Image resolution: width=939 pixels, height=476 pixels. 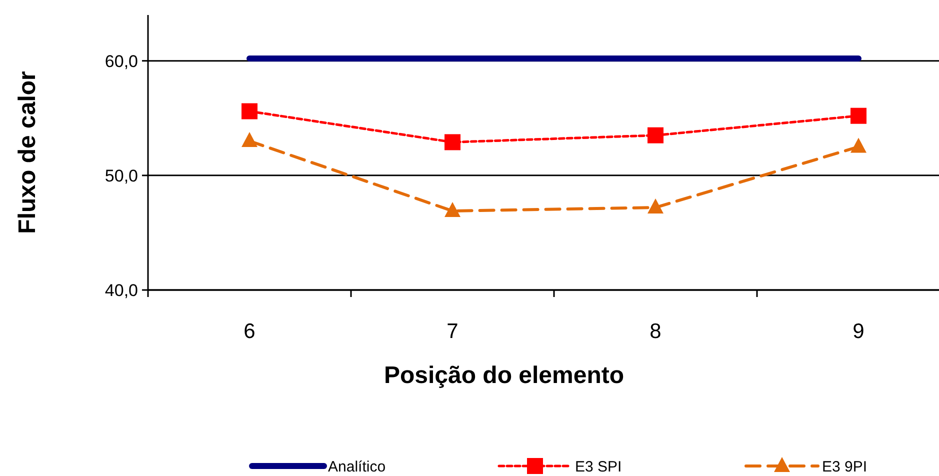 What do you see at coordinates (845, 467) in the screenshot?
I see `legend-label: E3 9PI` at bounding box center [845, 467].